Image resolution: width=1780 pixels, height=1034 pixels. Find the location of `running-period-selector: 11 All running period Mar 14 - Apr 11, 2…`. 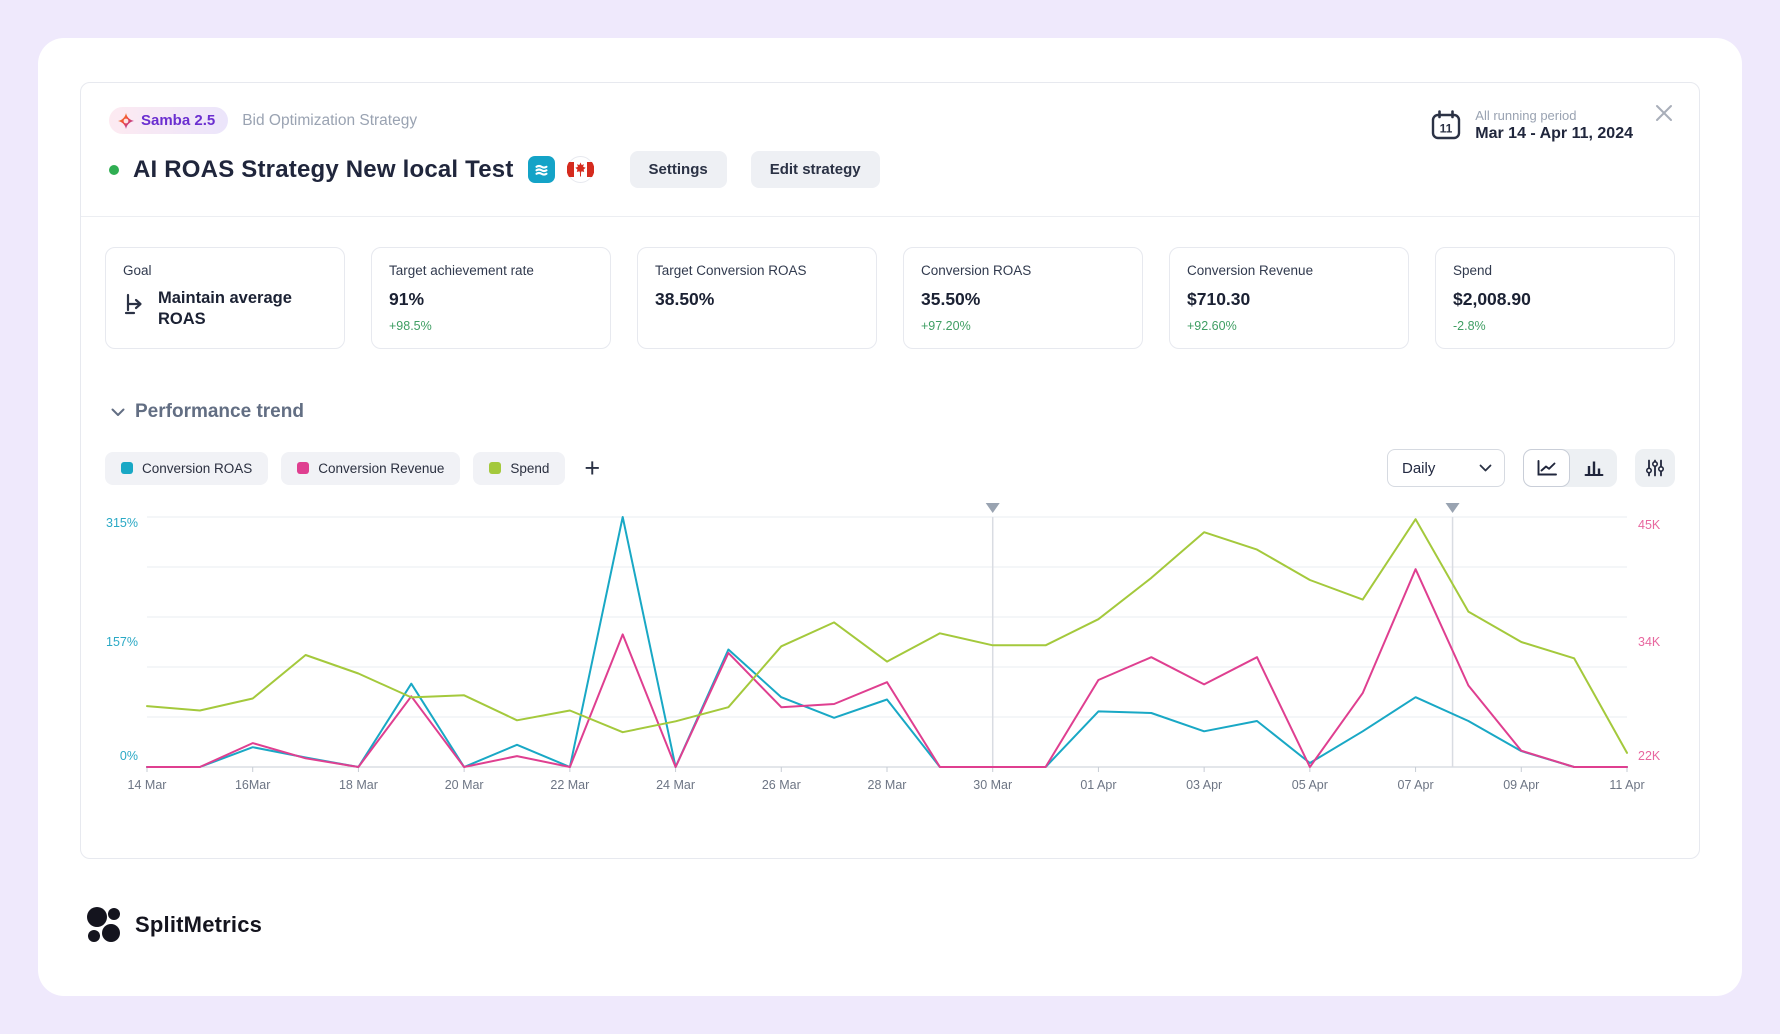

running-period-selector: 11 All running period Mar 14 - Apr 11, 2… is located at coordinates (1530, 125).